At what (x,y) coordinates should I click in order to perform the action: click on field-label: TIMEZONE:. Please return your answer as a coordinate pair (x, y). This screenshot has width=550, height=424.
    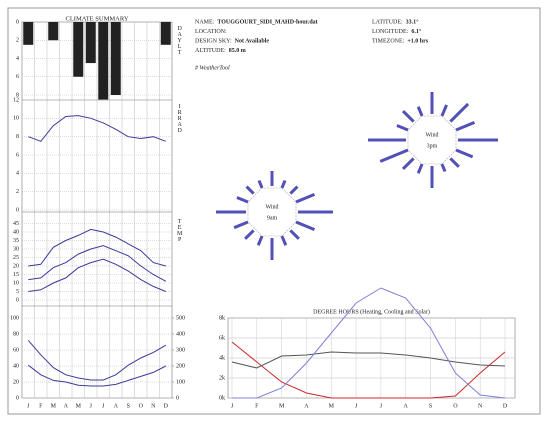
    Looking at the image, I should click on (388, 41).